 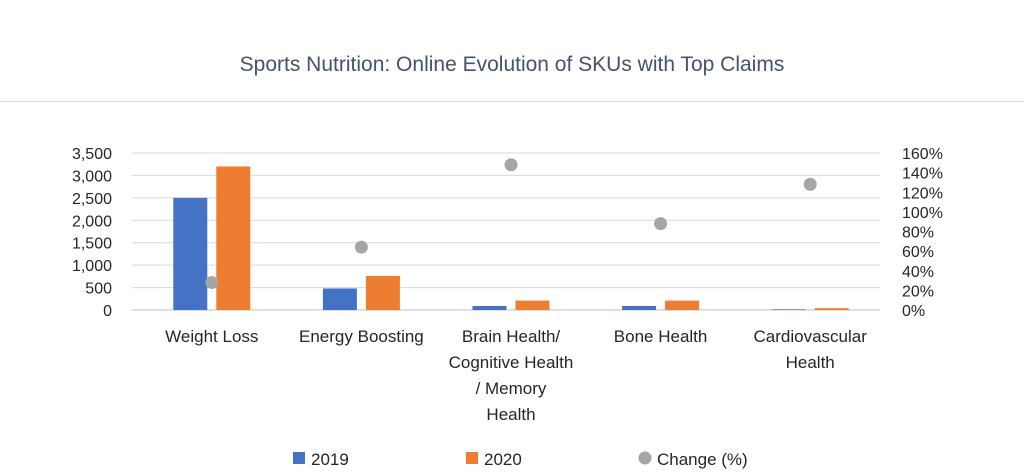 I want to click on right-tick-label: 100%, so click(x=922, y=213).